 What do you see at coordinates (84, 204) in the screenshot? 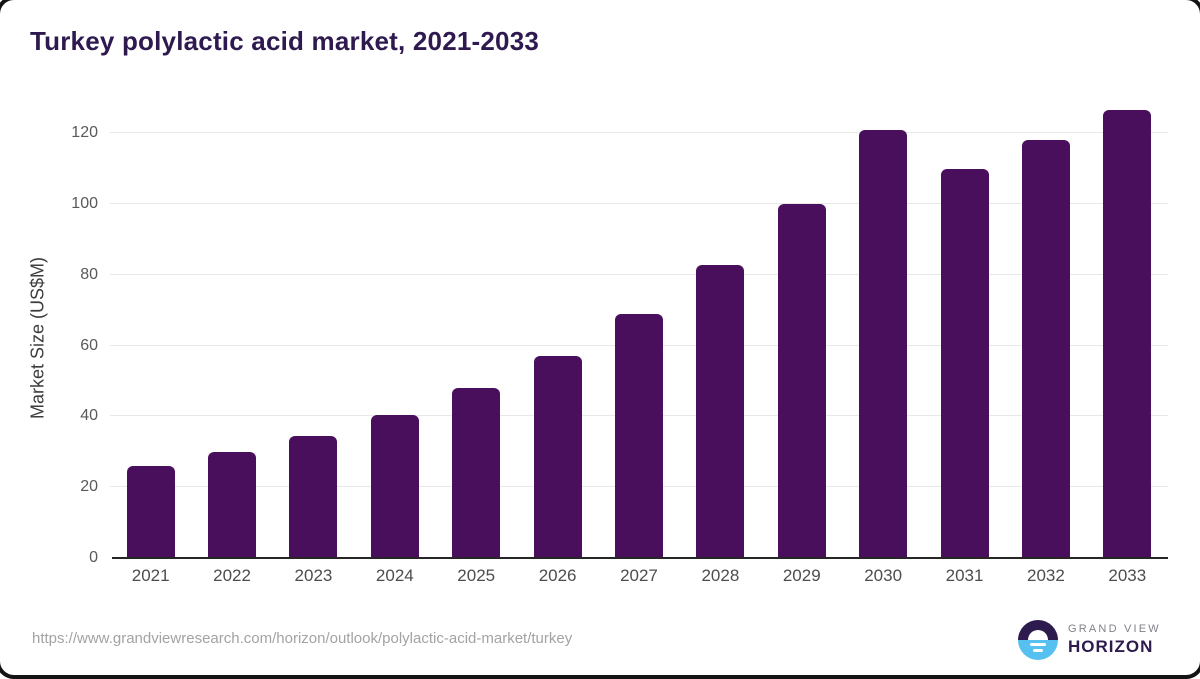
I see `y-tick-label-100: 100` at bounding box center [84, 204].